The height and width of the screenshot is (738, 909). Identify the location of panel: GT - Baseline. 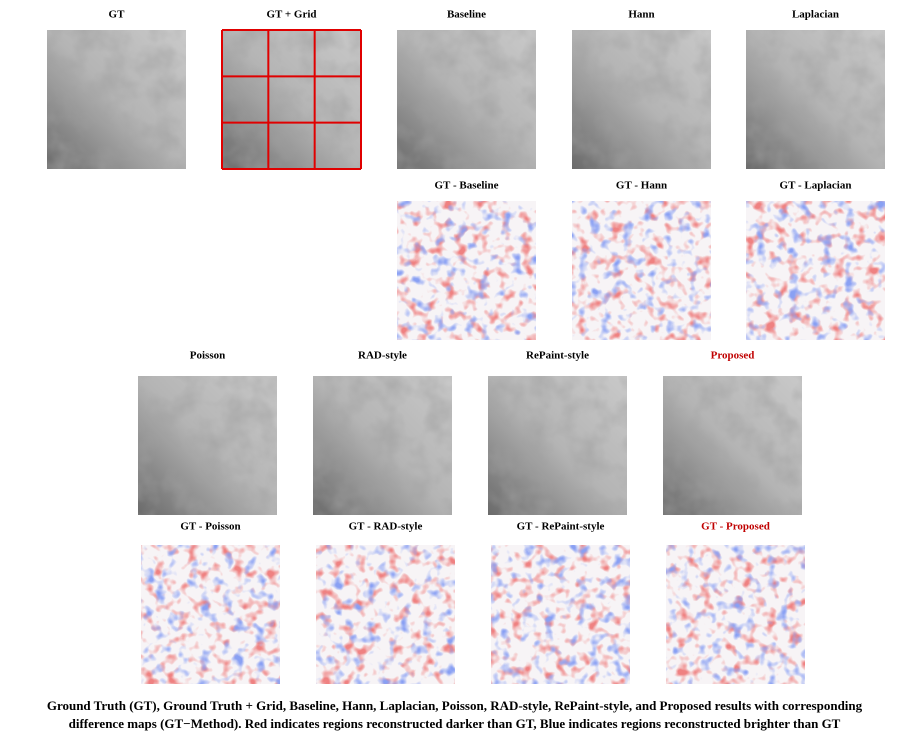
(466, 260).